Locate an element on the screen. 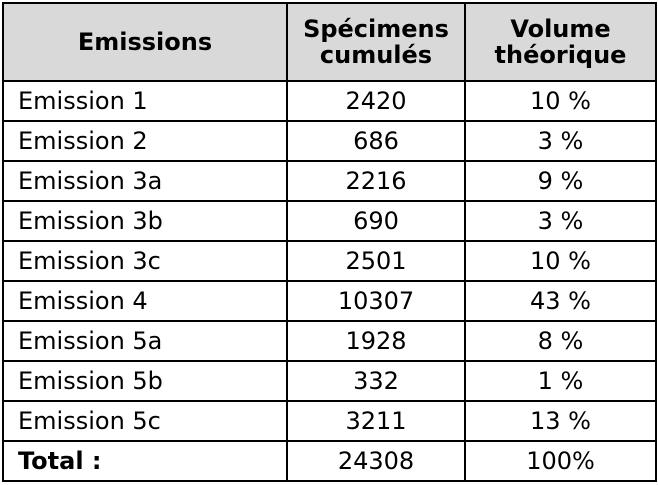  table-row: Emission 4 10307 43 % is located at coordinates (329, 301).